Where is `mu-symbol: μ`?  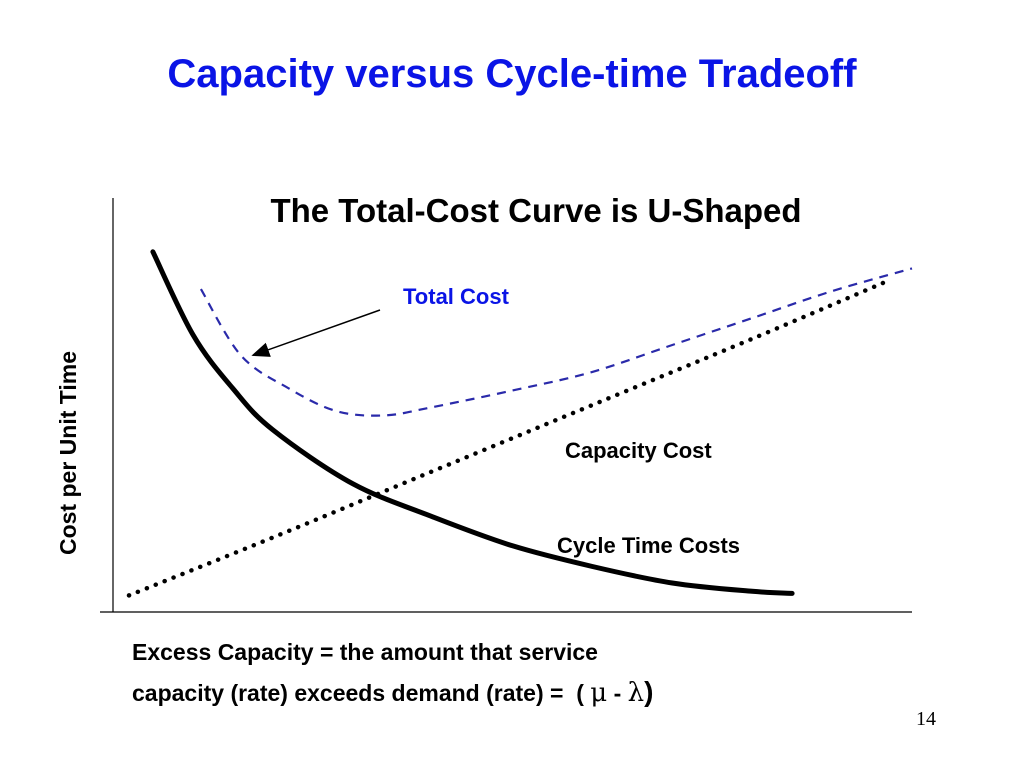
mu-symbol: μ is located at coordinates (599, 693).